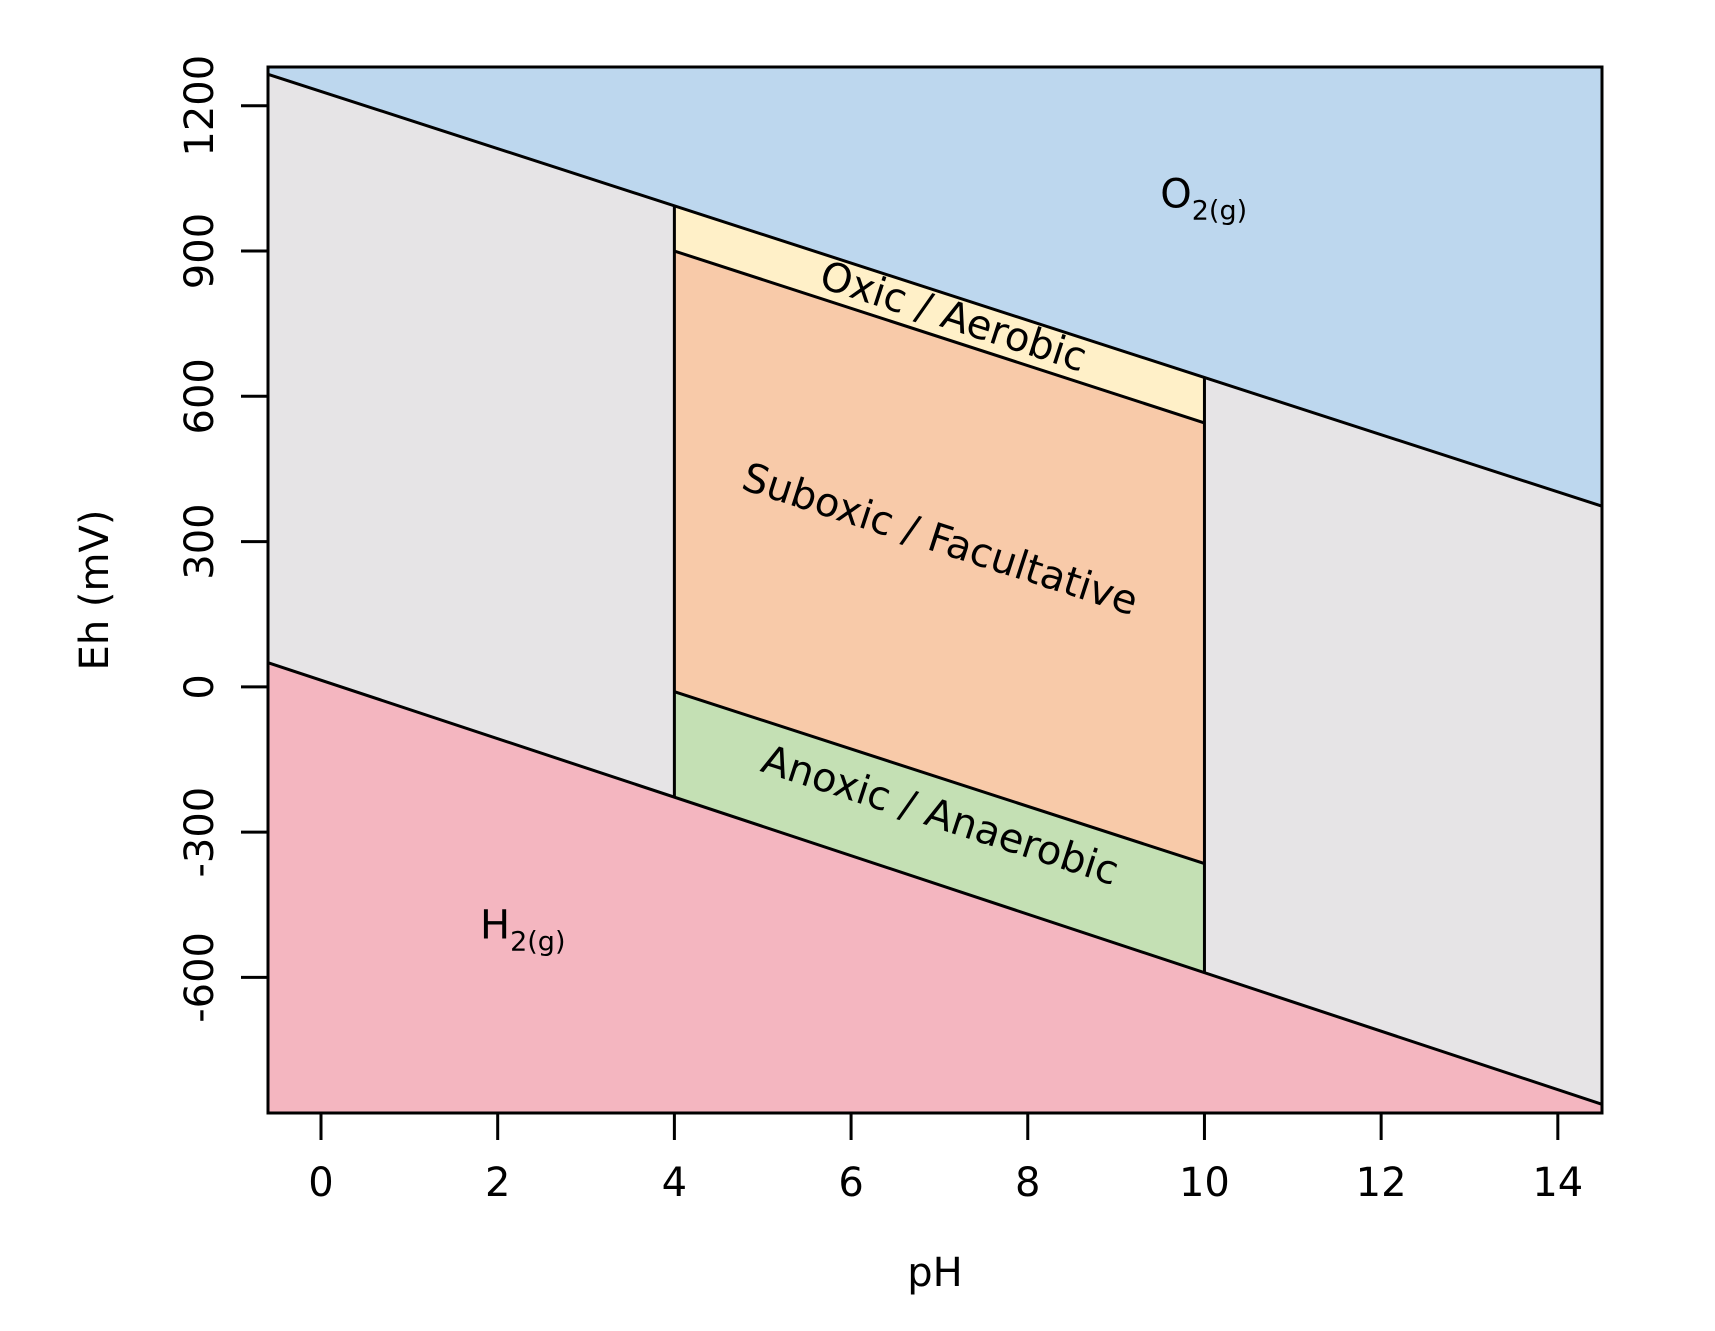  Describe the element at coordinates (939, 337) in the screenshot. I see `oxic-suboxic-line` at that location.